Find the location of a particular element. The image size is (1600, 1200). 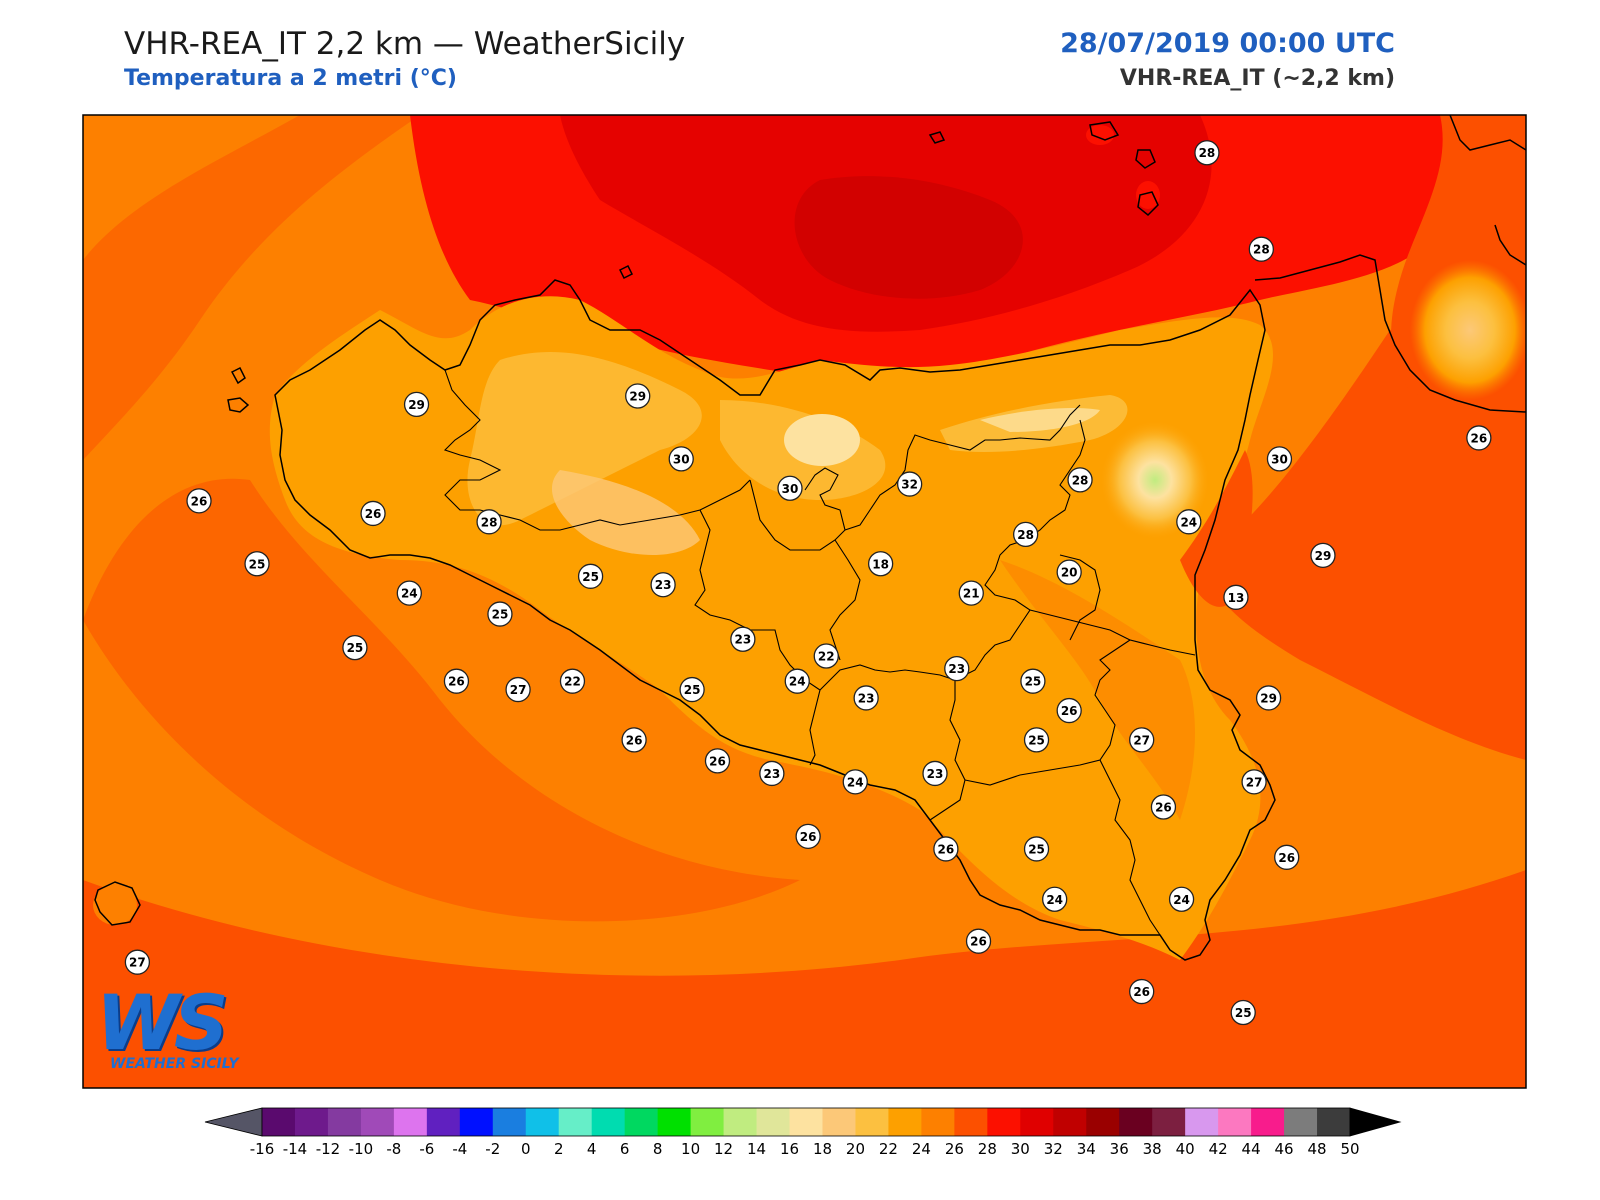

chart-subtitle: Temperatura a 2 metri (°C) is located at coordinates (290, 78).